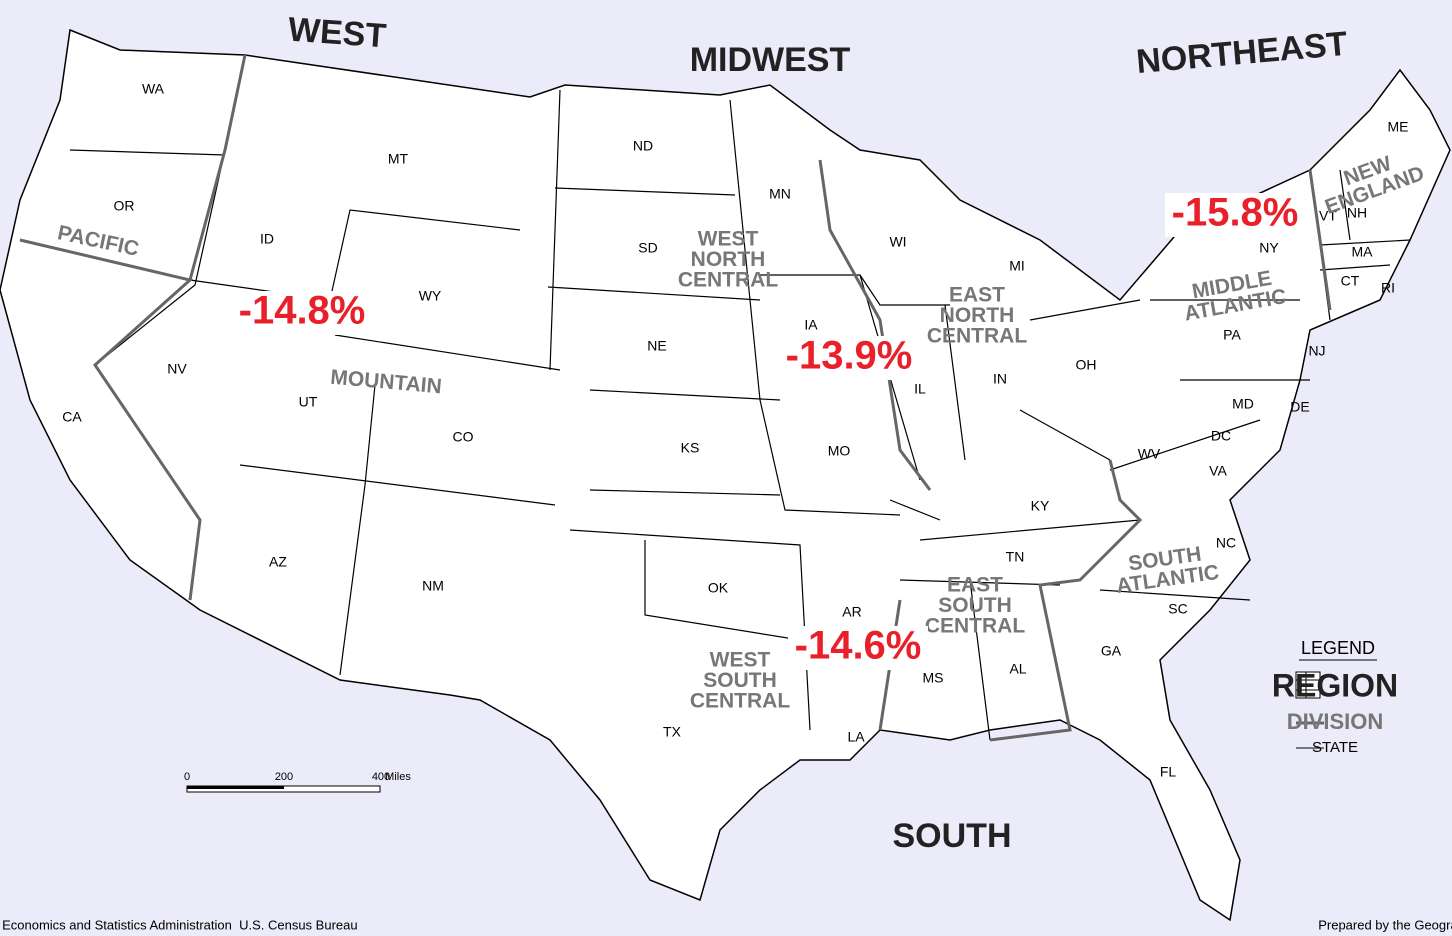 The height and width of the screenshot is (936, 1452). Describe the element at coordinates (1015, 557) in the screenshot. I see `state-label: TN` at that location.